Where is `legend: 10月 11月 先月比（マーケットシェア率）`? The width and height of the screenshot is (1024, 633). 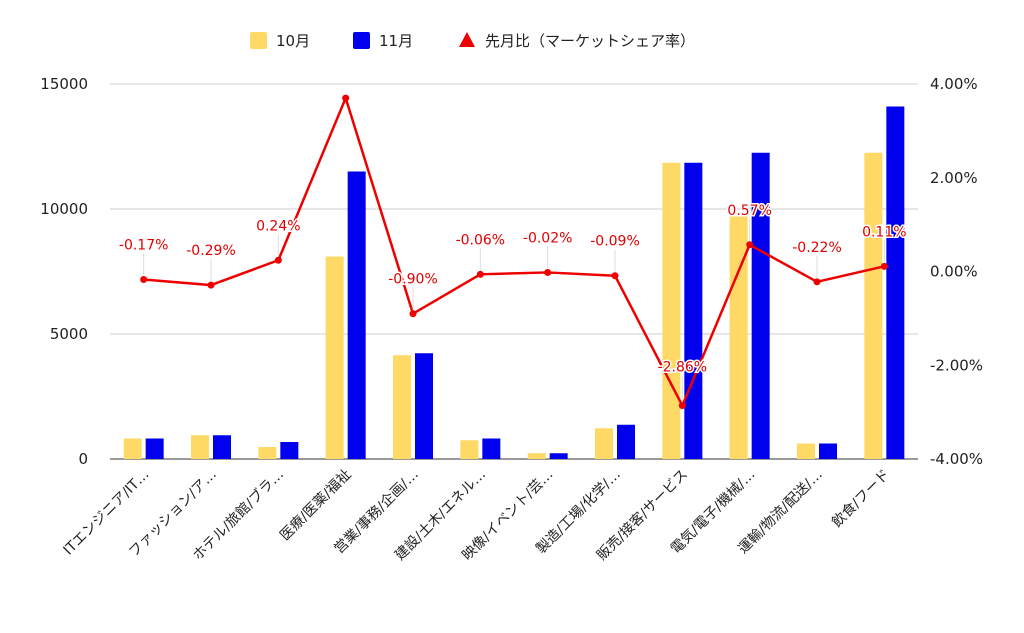 legend: 10月 11月 先月比（マーケットシェア率） is located at coordinates (472, 41).